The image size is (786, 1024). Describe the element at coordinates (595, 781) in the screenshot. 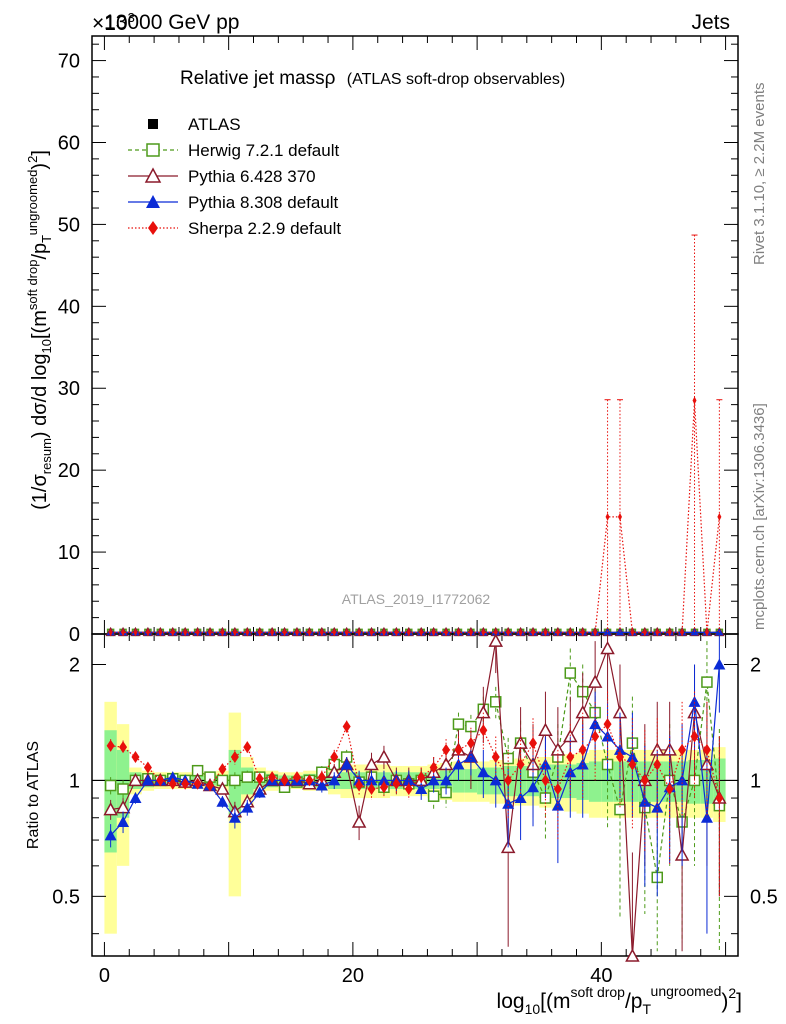

I see `band-inner-bin` at that location.